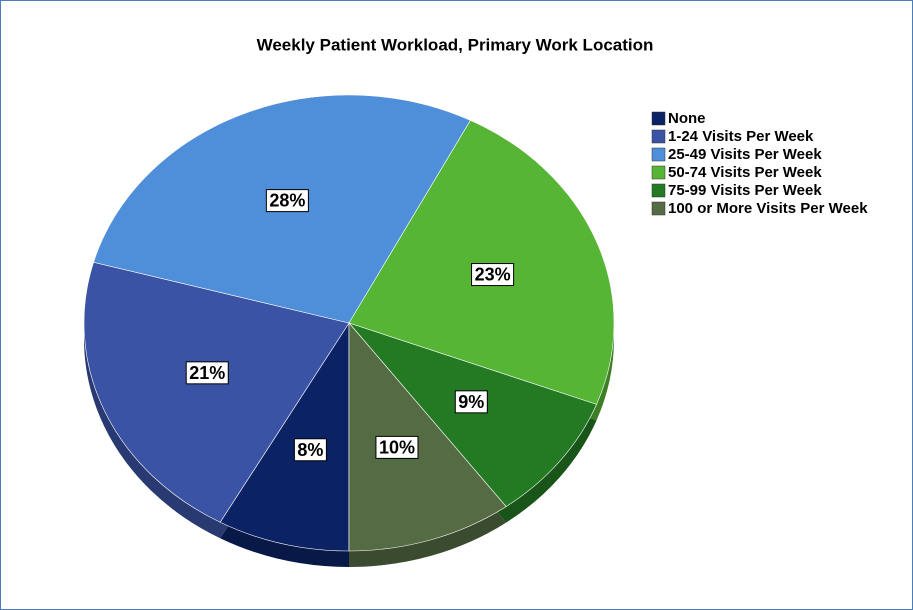 This screenshot has height=610, width=913. I want to click on data-label-text: 8%, so click(310, 450).